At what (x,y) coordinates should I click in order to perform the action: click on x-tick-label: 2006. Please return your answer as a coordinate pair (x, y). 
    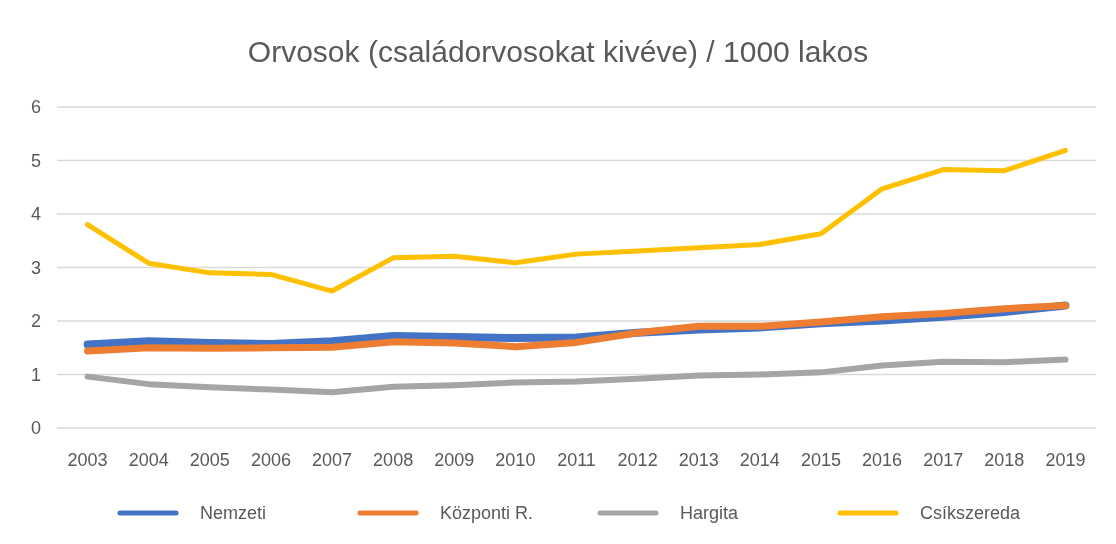
    Looking at the image, I should click on (270, 460).